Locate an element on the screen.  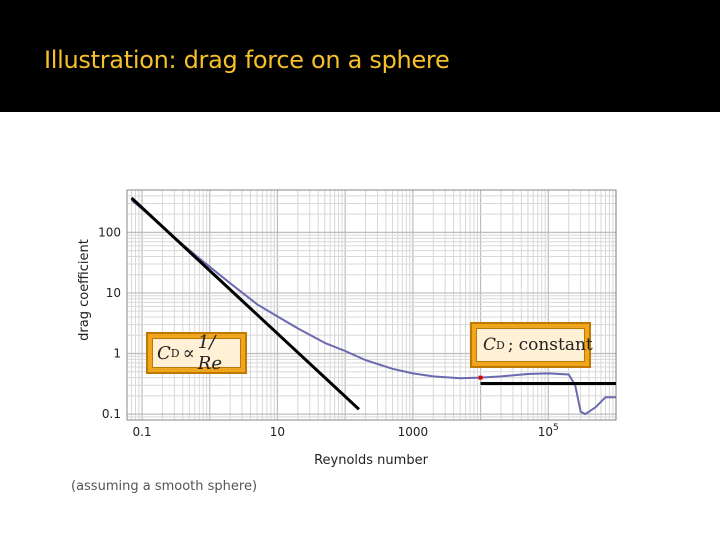
constant-expression: constant is located at coordinates (555, 345).